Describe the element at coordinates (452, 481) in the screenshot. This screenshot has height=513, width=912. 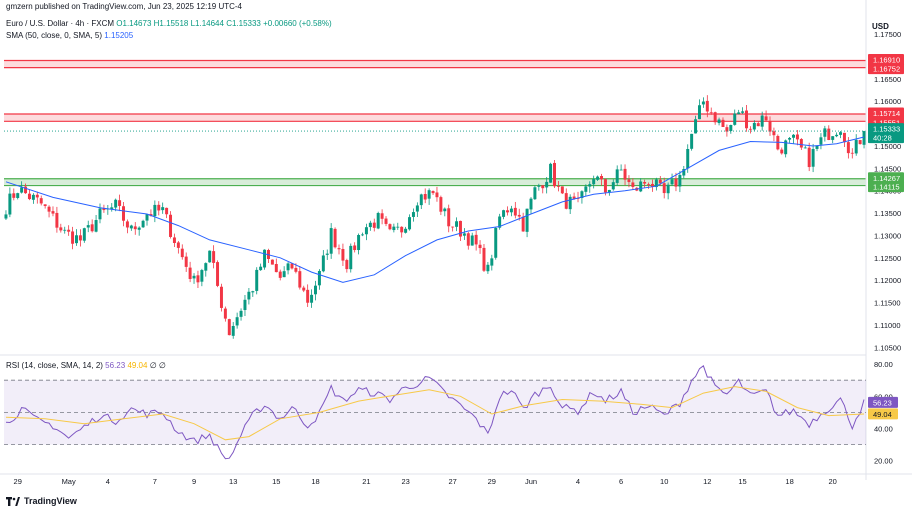
I see `time-tick-label: 27` at that location.